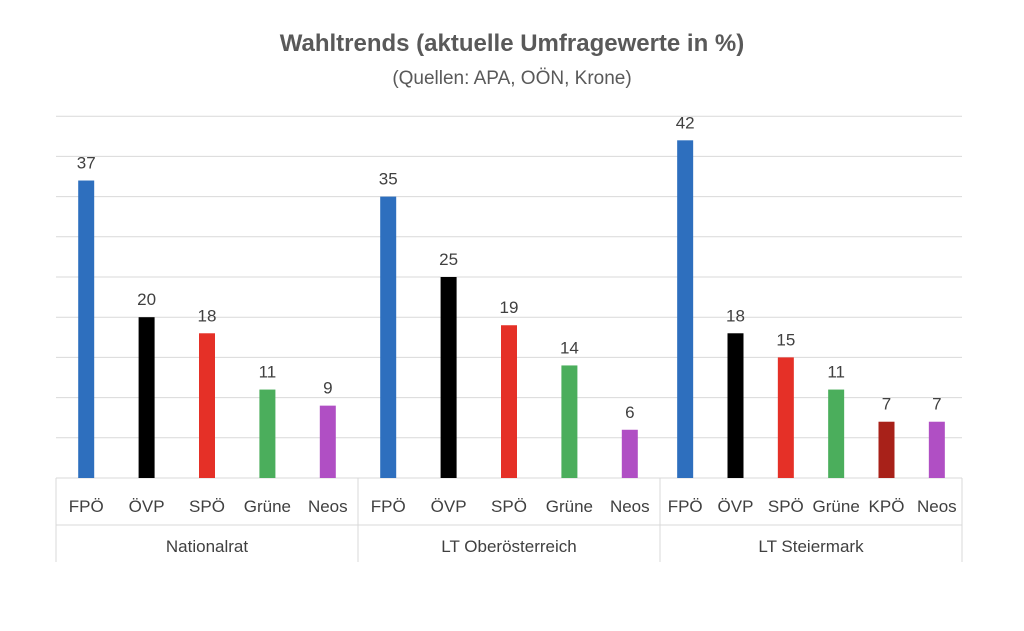 This screenshot has height=631, width=1024. Describe the element at coordinates (685, 122) in the screenshot. I see `data-label: 42` at that location.